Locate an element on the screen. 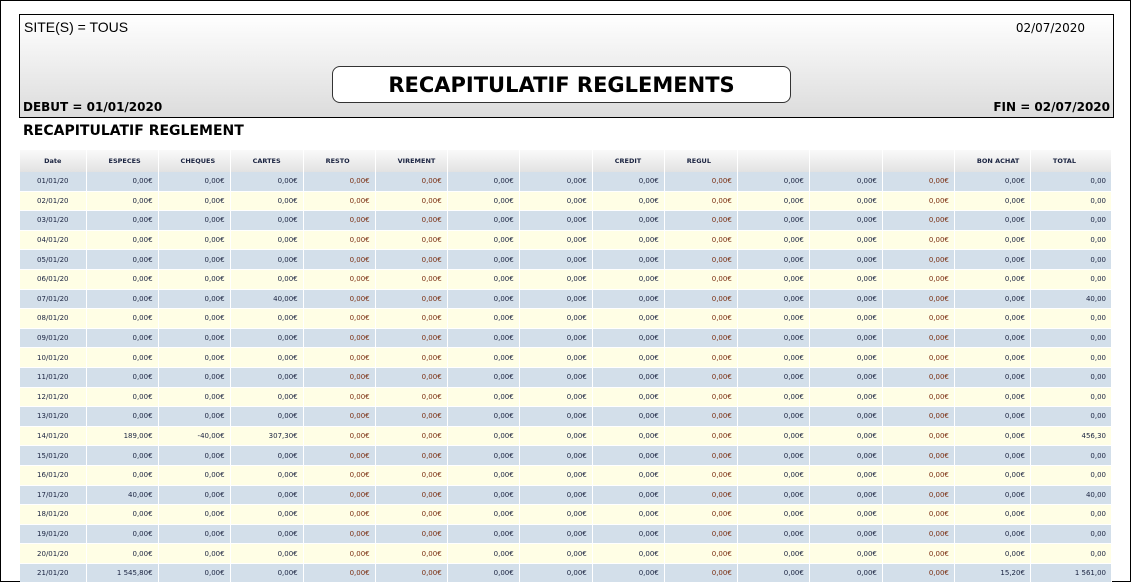  column-header: RESTO is located at coordinates (339, 161).